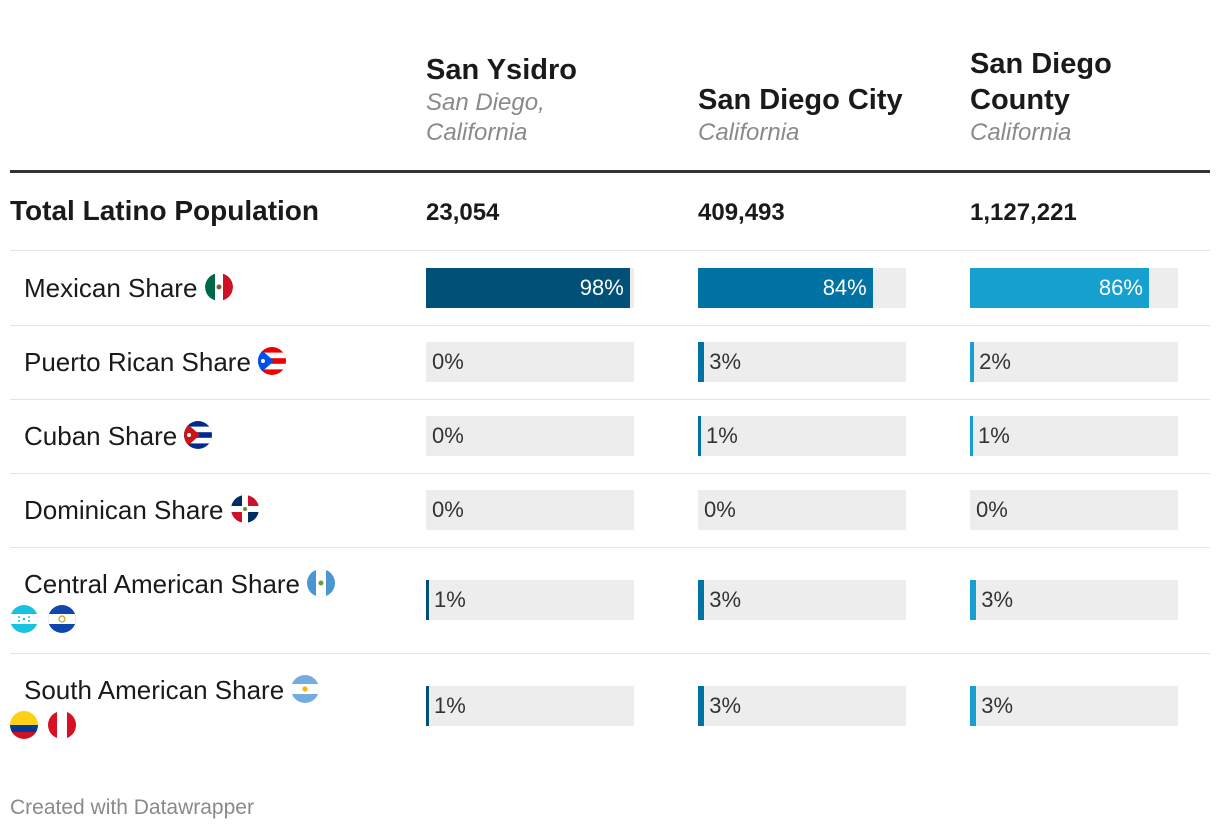 The height and width of the screenshot is (834, 1220). I want to click on row-label-text: Cuban Share, so click(101, 436).